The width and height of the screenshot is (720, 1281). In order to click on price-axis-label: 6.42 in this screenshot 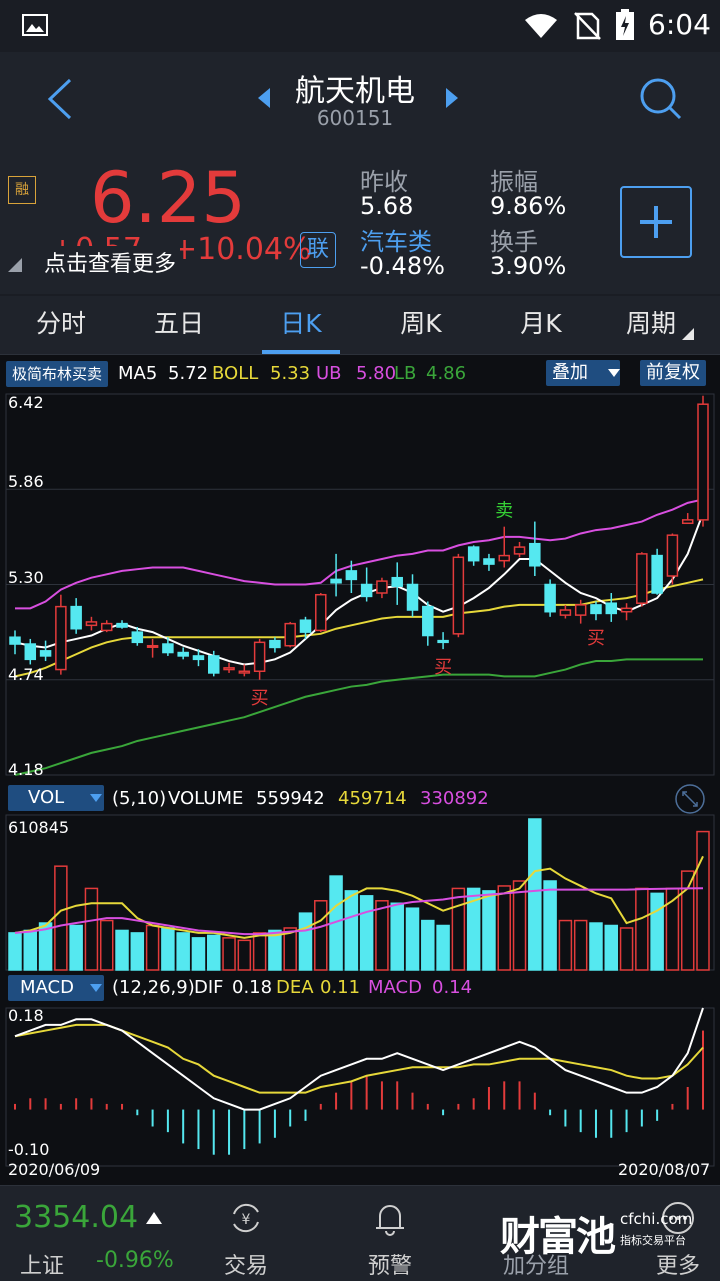, I will do `click(26, 402)`.